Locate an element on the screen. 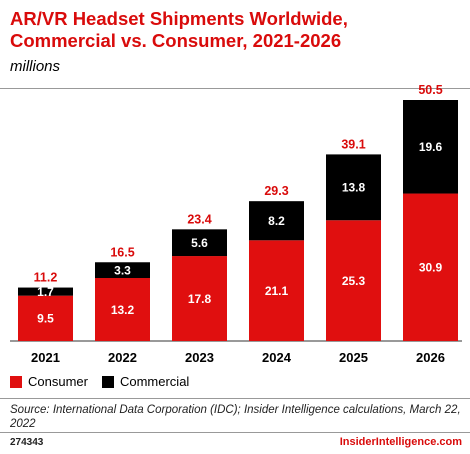 The width and height of the screenshot is (470, 454). x-tick-label-2026: 2026 is located at coordinates (430, 357).